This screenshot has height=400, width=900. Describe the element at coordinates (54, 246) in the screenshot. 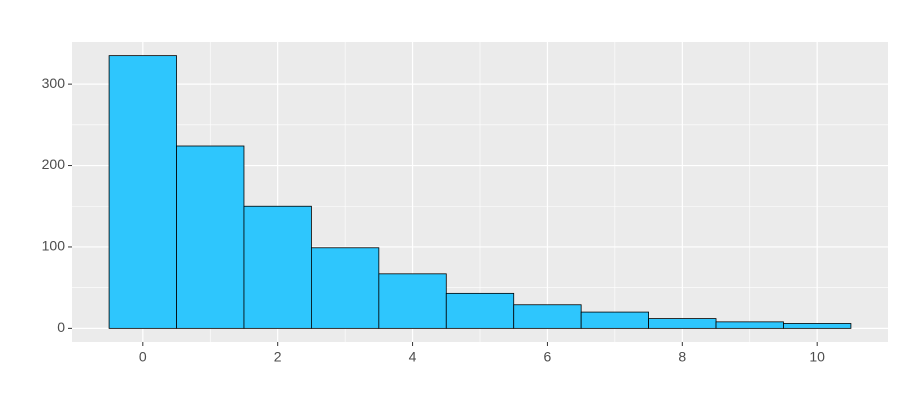

I see `y-tick-label: 100` at that location.